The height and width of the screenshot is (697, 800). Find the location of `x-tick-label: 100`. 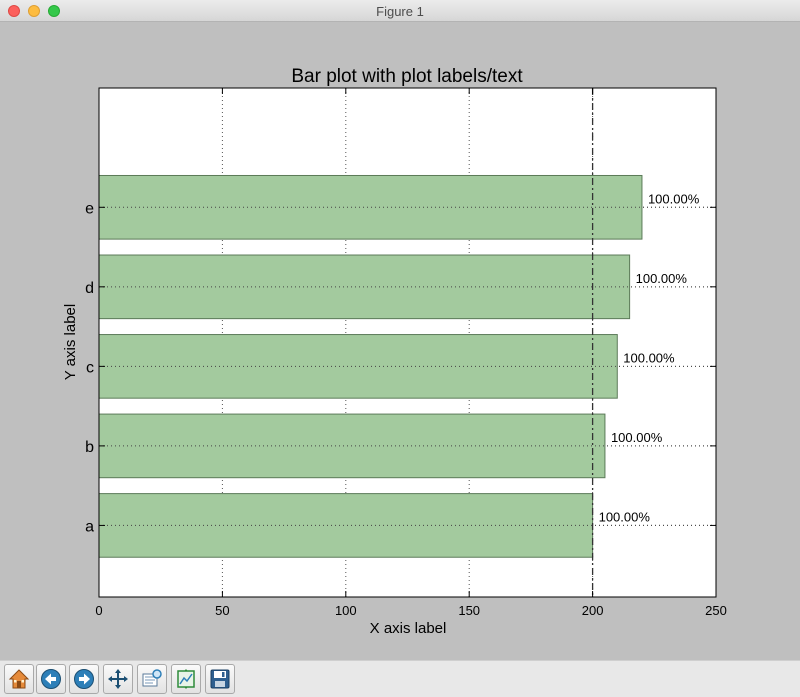

x-tick-label: 100 is located at coordinates (346, 610).